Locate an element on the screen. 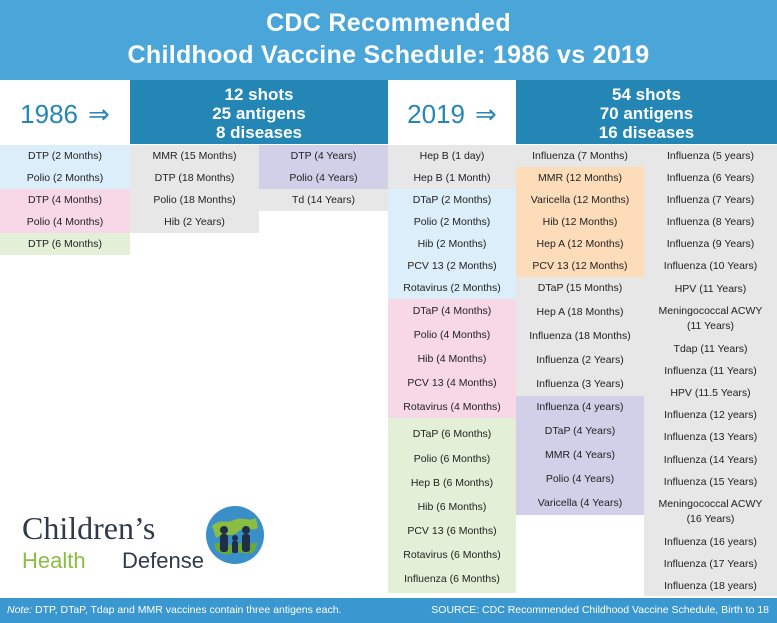  vaccine-item: Rotavirus (4 Months) is located at coordinates (452, 407).